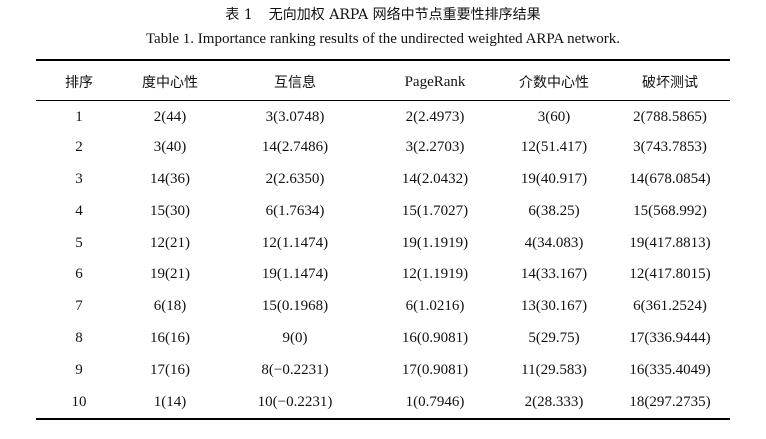 The image size is (766, 439). What do you see at coordinates (435, 306) in the screenshot?
I see `cell-pagerank: 6(1.0216)` at bounding box center [435, 306].